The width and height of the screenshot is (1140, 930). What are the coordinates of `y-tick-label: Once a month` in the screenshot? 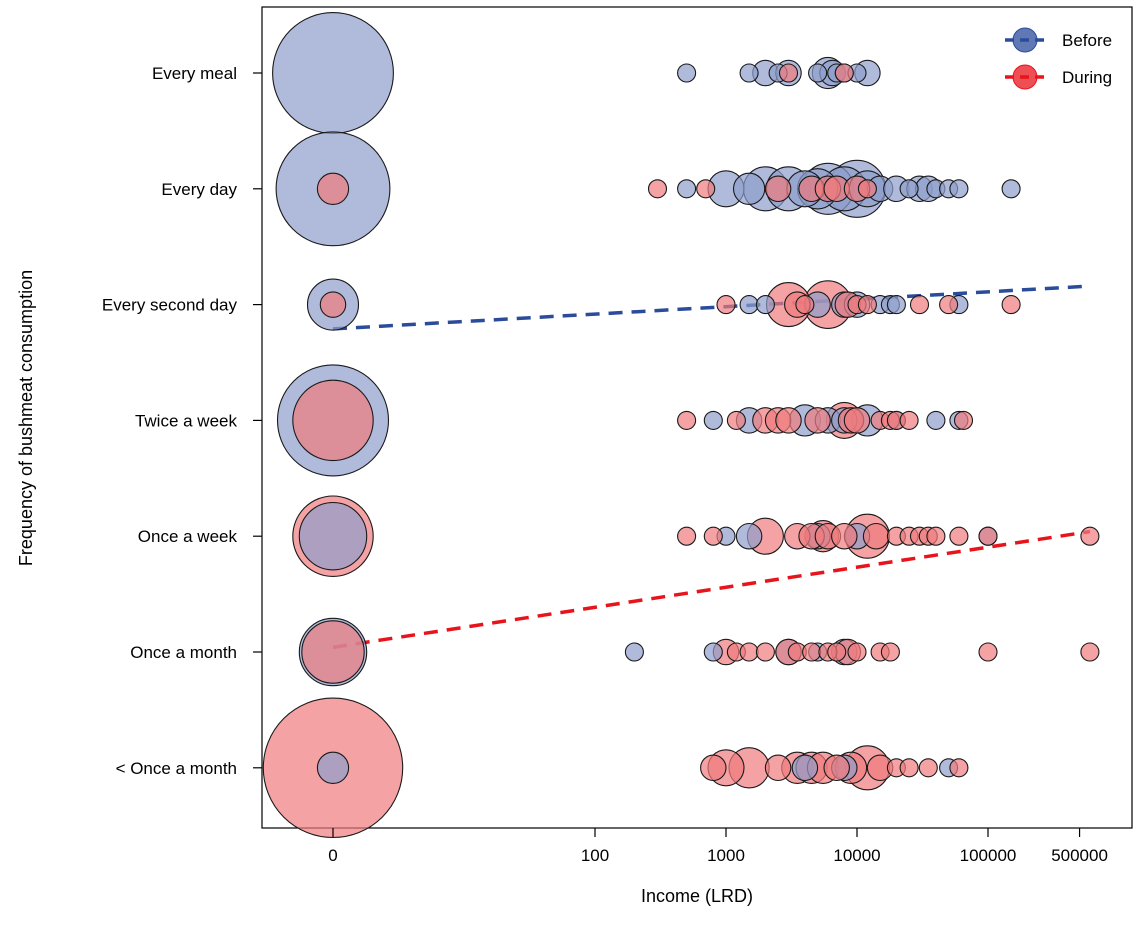 It's located at (183, 652).